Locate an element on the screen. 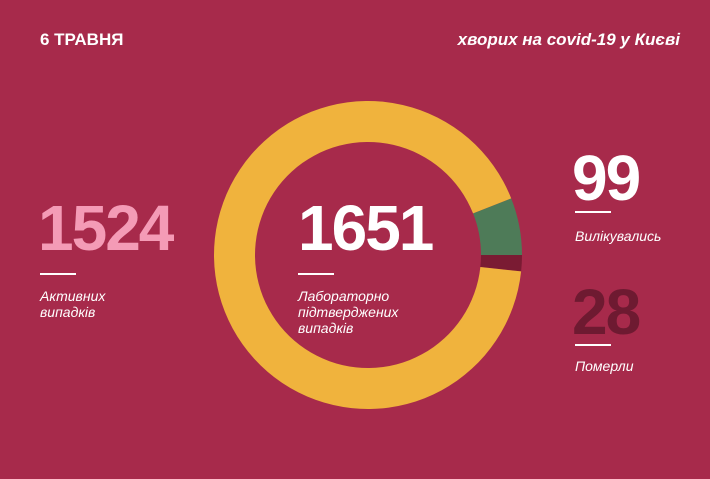  headline: хворих на covid-19 у Києві is located at coordinates (568, 39).